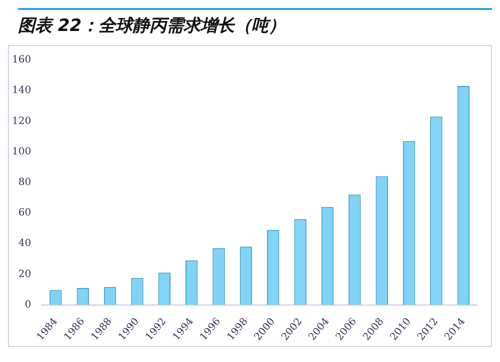 The width and height of the screenshot is (500, 362). Describe the element at coordinates (22, 152) in the screenshot. I see `y-tick-label: 100` at that location.